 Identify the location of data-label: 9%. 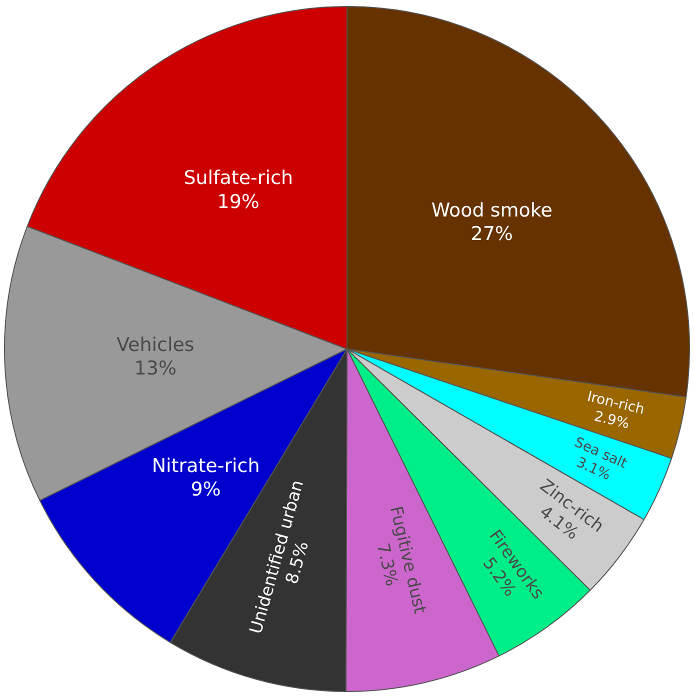
(205, 489).